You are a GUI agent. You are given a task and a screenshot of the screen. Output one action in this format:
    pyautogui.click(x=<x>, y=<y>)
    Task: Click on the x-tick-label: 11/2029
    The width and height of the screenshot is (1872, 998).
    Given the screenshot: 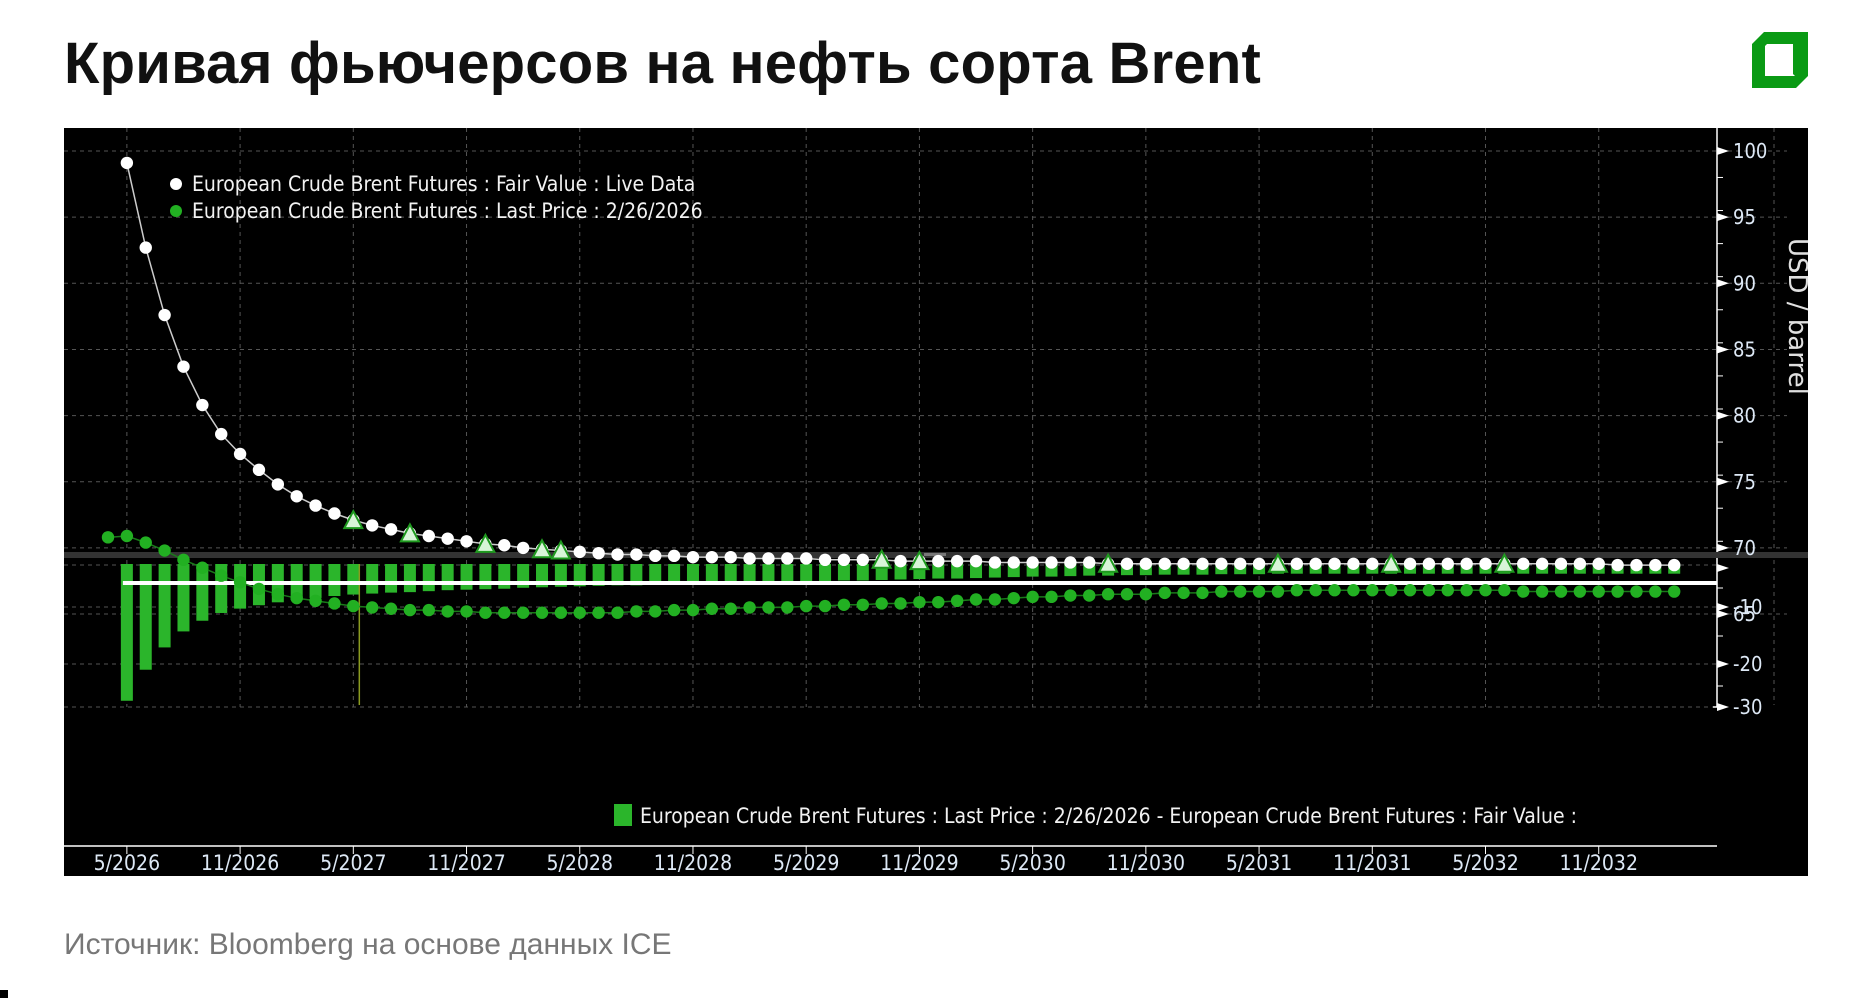 What is the action you would take?
    pyautogui.click(x=919, y=863)
    